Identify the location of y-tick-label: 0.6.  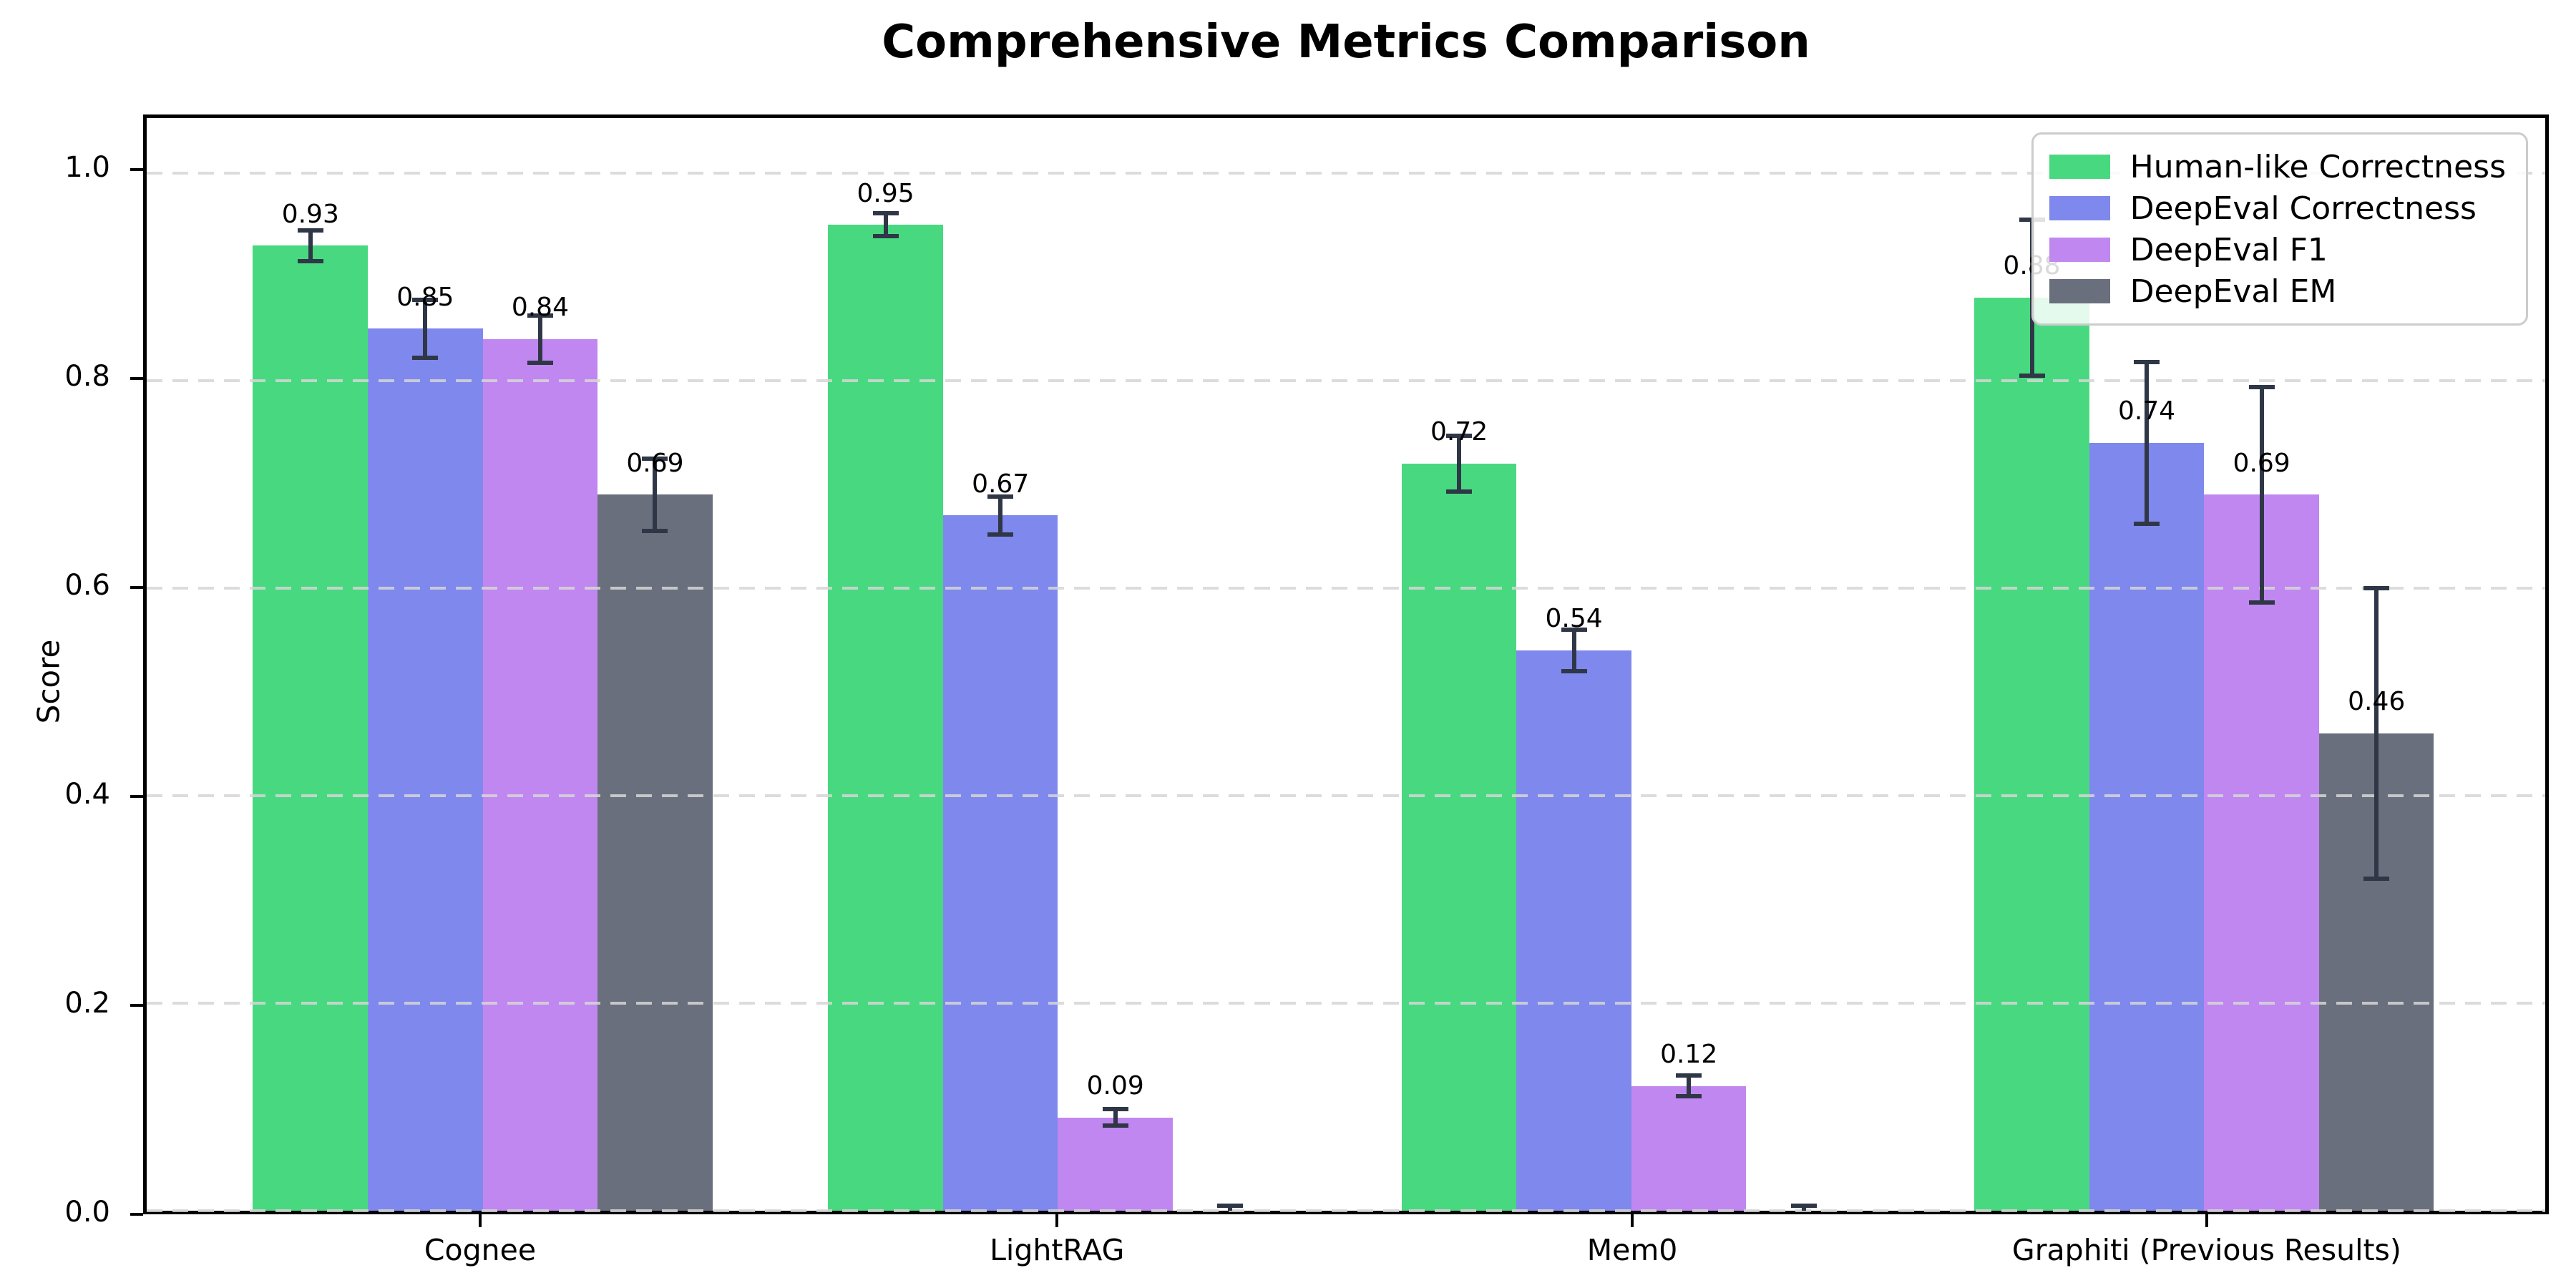
(87, 585).